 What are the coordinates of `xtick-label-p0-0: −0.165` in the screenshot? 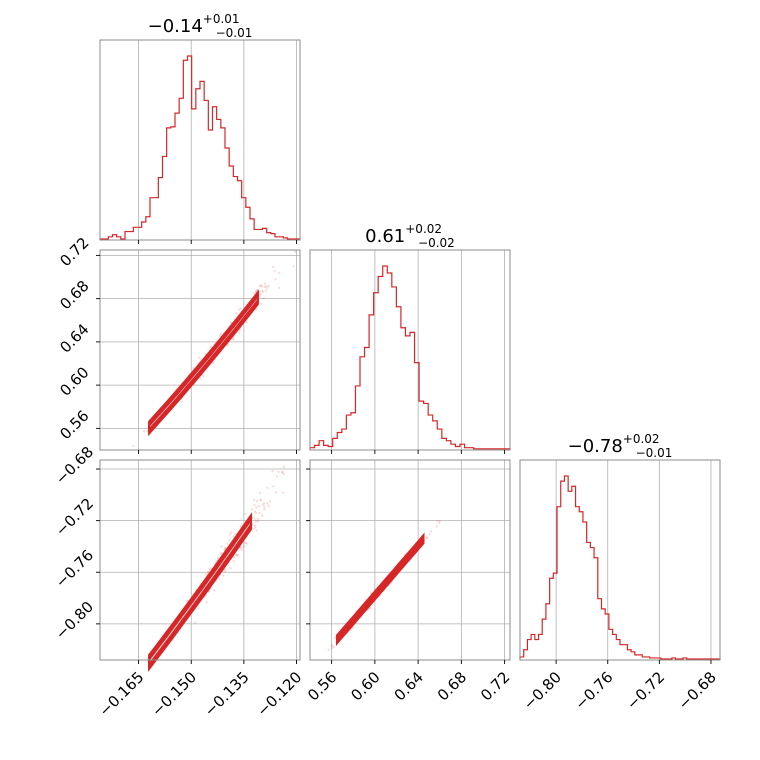 It's located at (121, 694).